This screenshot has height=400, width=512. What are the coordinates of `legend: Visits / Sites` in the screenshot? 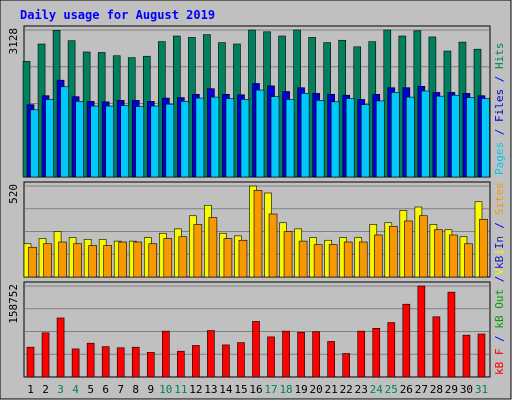 It's located at (499, 228).